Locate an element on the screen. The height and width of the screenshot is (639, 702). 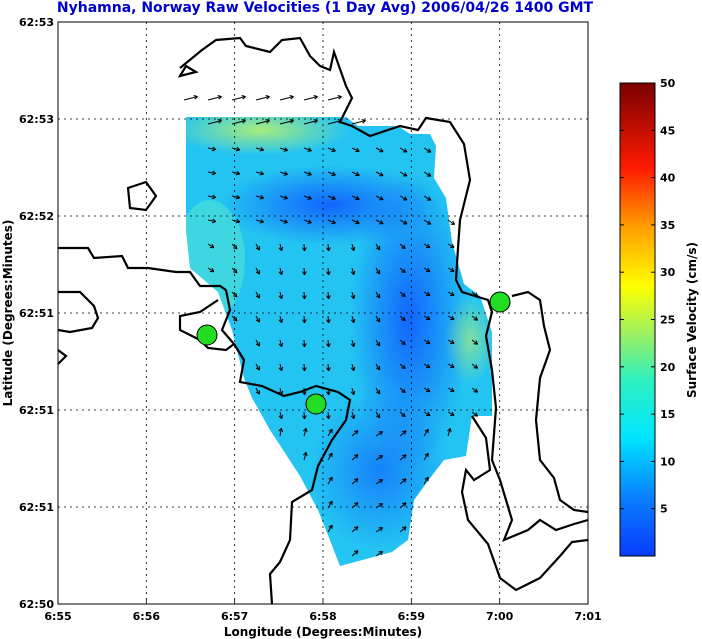
station-marker is located at coordinates (500, 302).